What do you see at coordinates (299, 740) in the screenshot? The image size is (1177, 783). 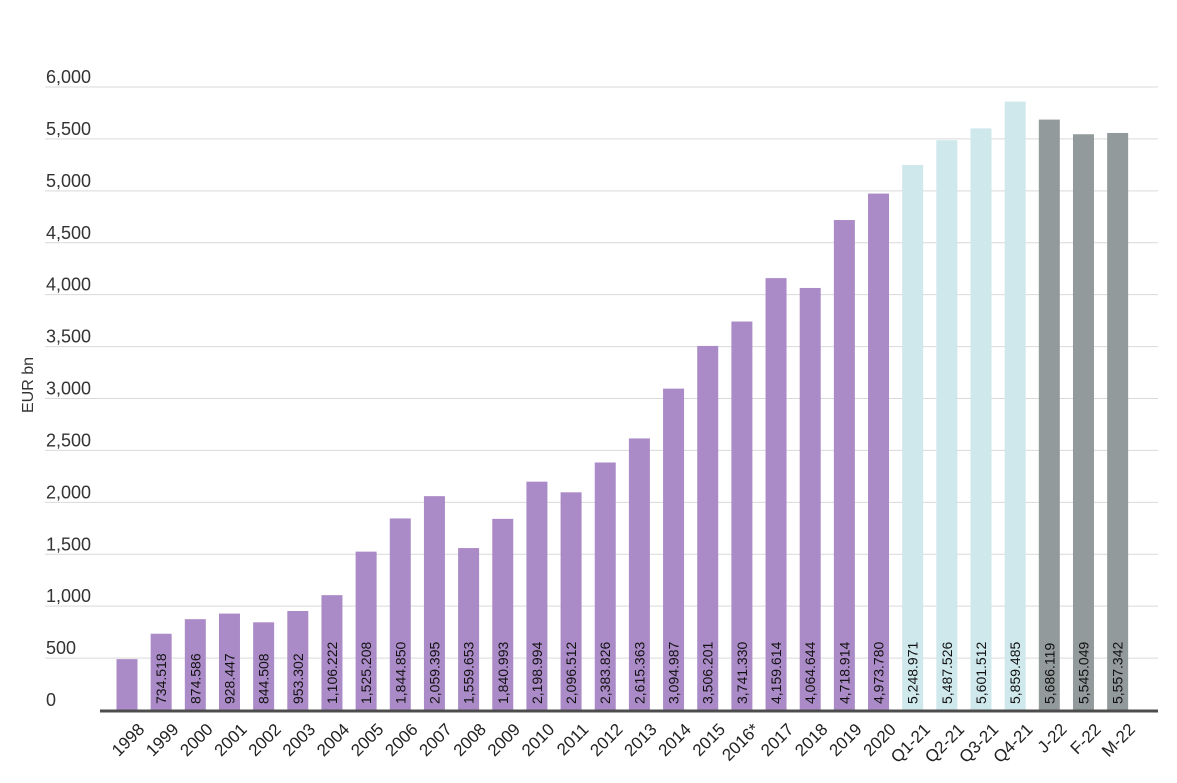 I see `x-tick-label: 2003` at bounding box center [299, 740].